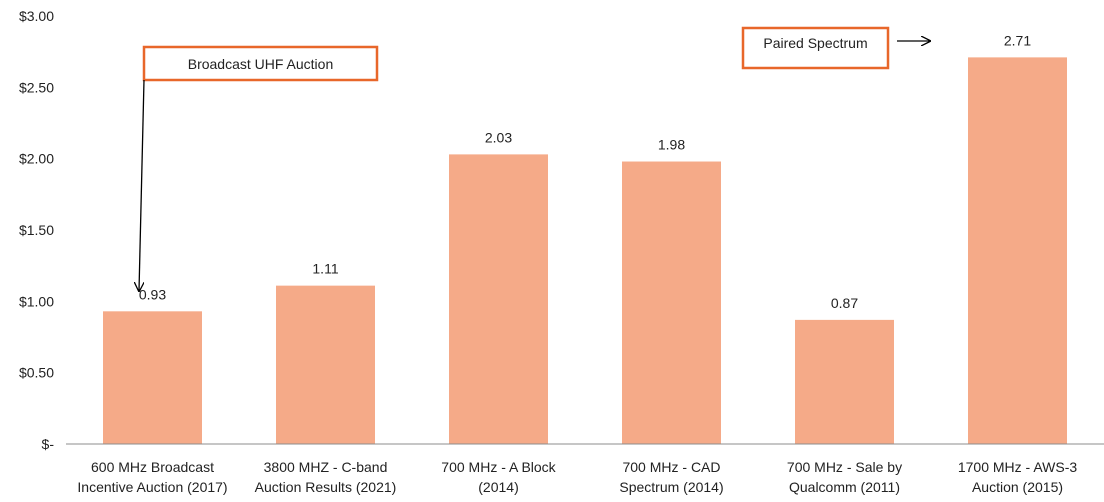 The width and height of the screenshot is (1104, 502). What do you see at coordinates (36, 301) in the screenshot?
I see `y-tick-label: $1.00` at bounding box center [36, 301].